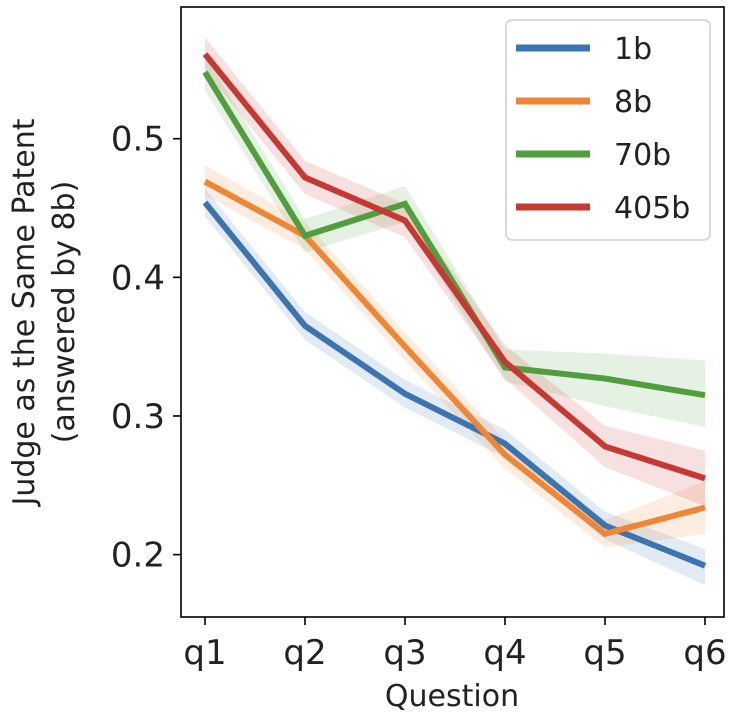 The image size is (736, 716). What do you see at coordinates (138, 556) in the screenshot?
I see `y-tick-label-0.2: 0.2` at bounding box center [138, 556].